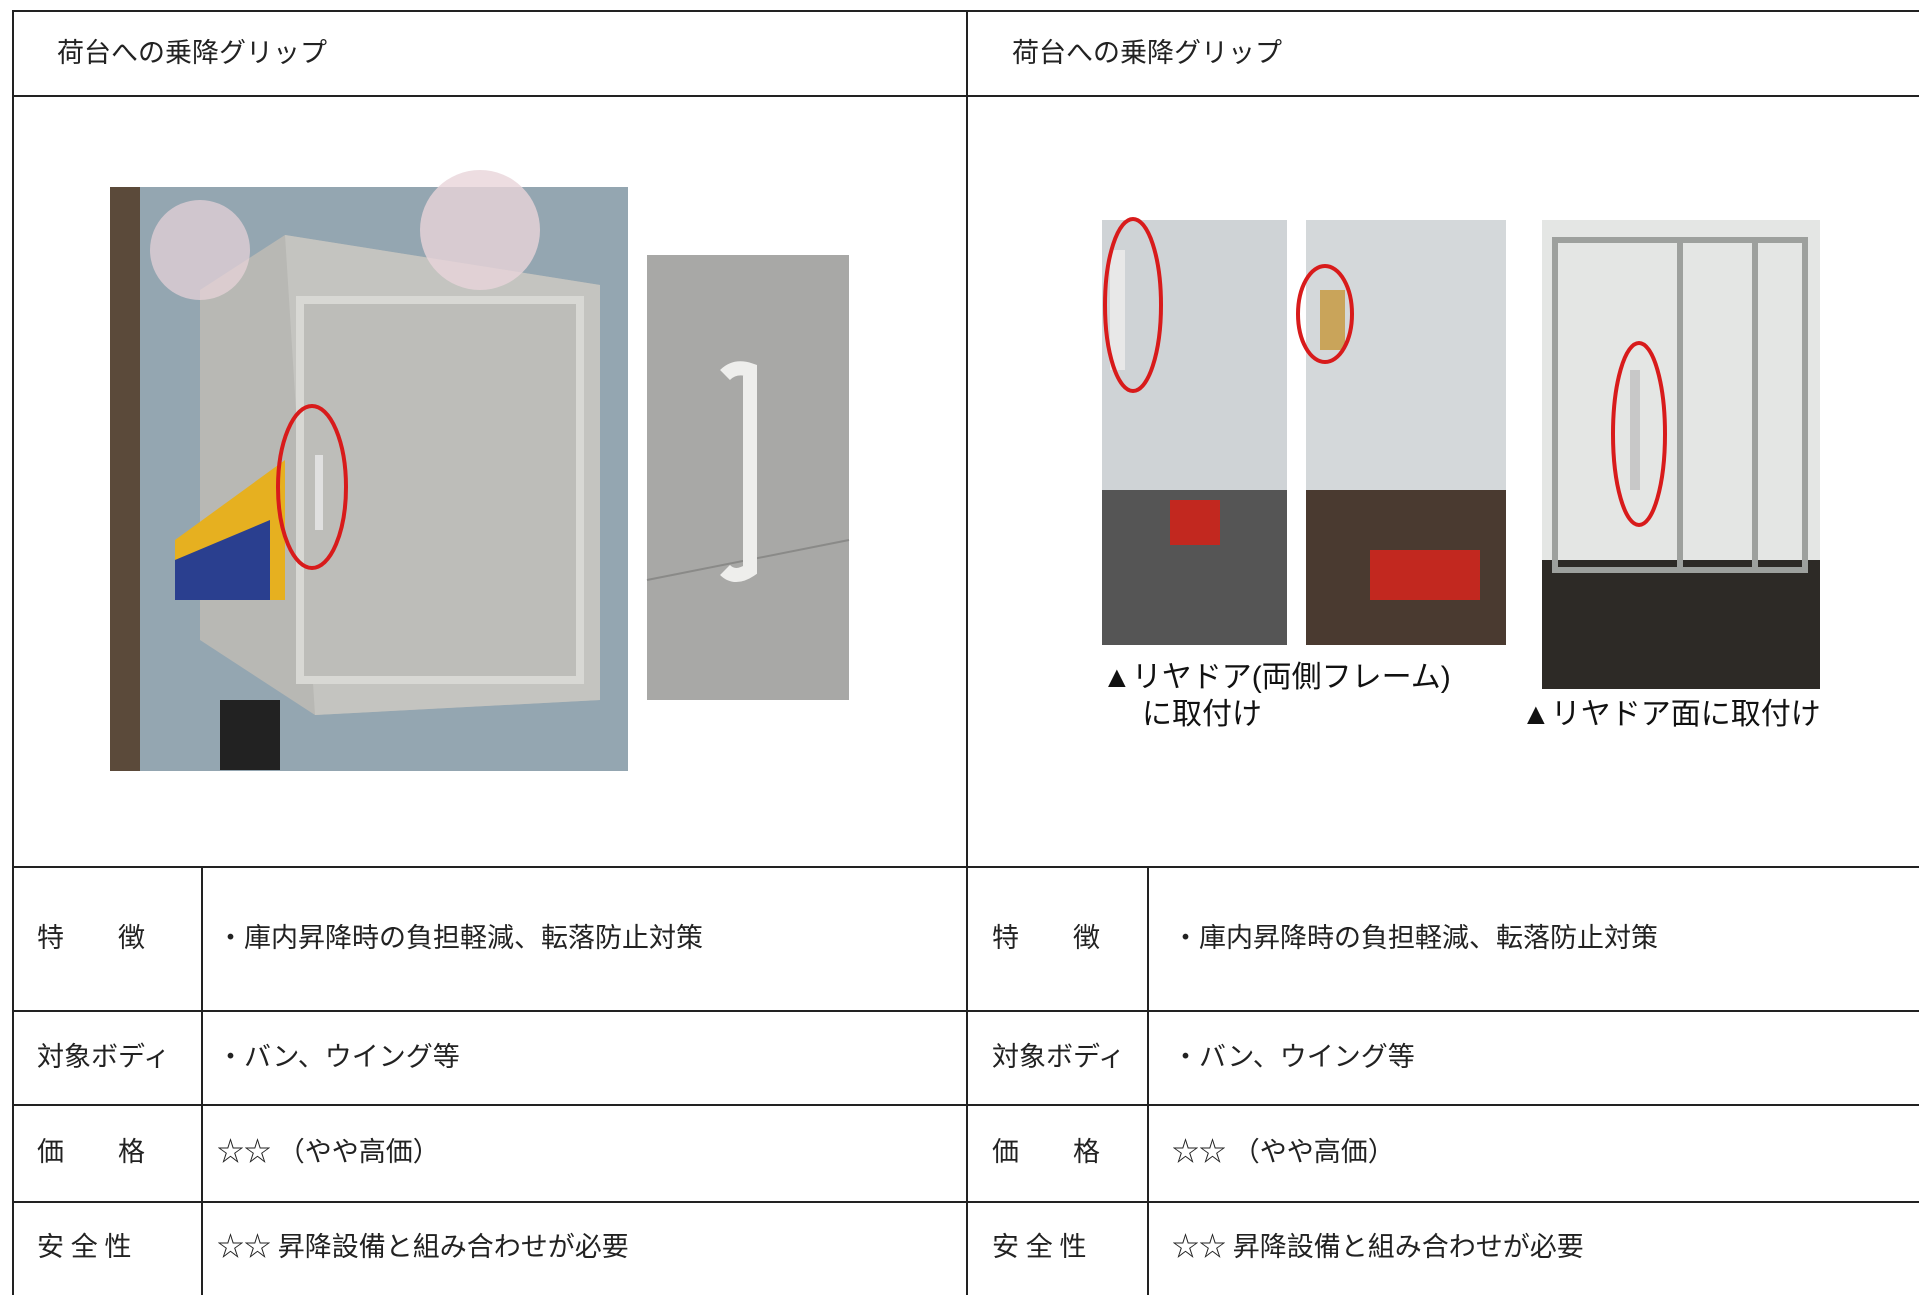 This screenshot has height=1295, width=1919. What do you see at coordinates (1276, 677) in the screenshot?
I see `image-caption: ▲リヤドア(両側フレーム)` at bounding box center [1276, 677].